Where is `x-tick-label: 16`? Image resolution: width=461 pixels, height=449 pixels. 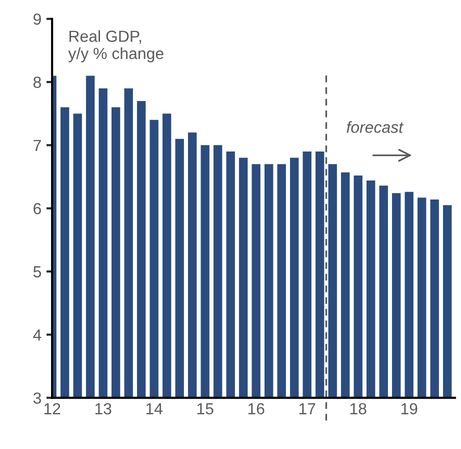
x-tick-label: 16 is located at coordinates (256, 408).